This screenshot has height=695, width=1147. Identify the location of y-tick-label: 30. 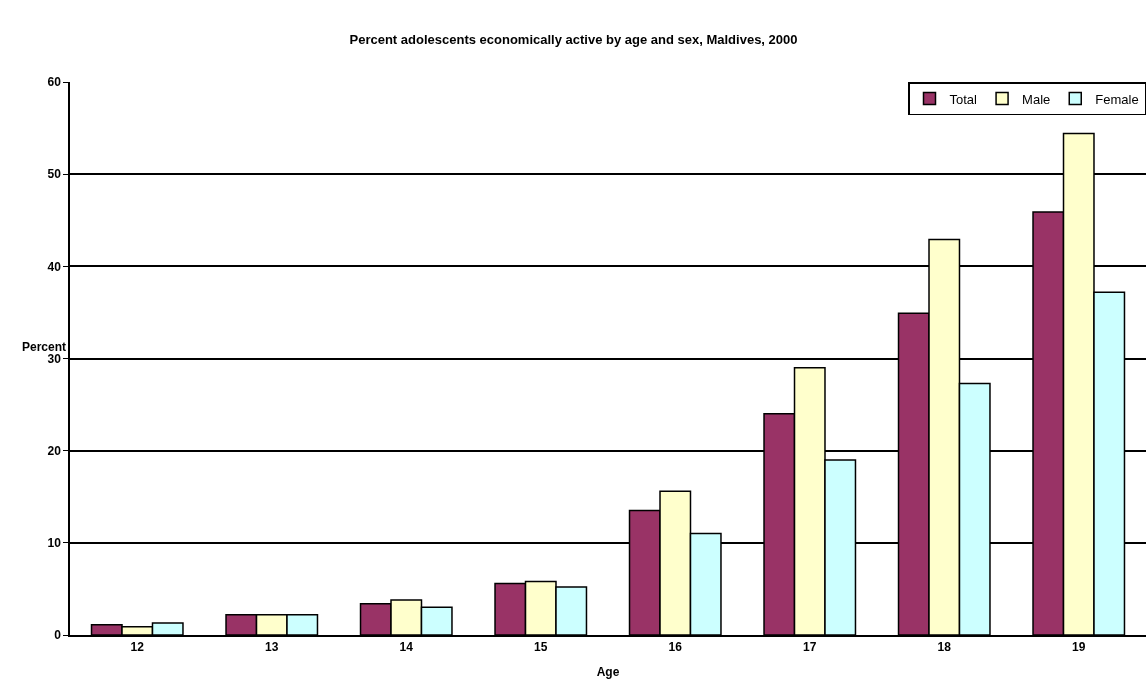
(54, 358).